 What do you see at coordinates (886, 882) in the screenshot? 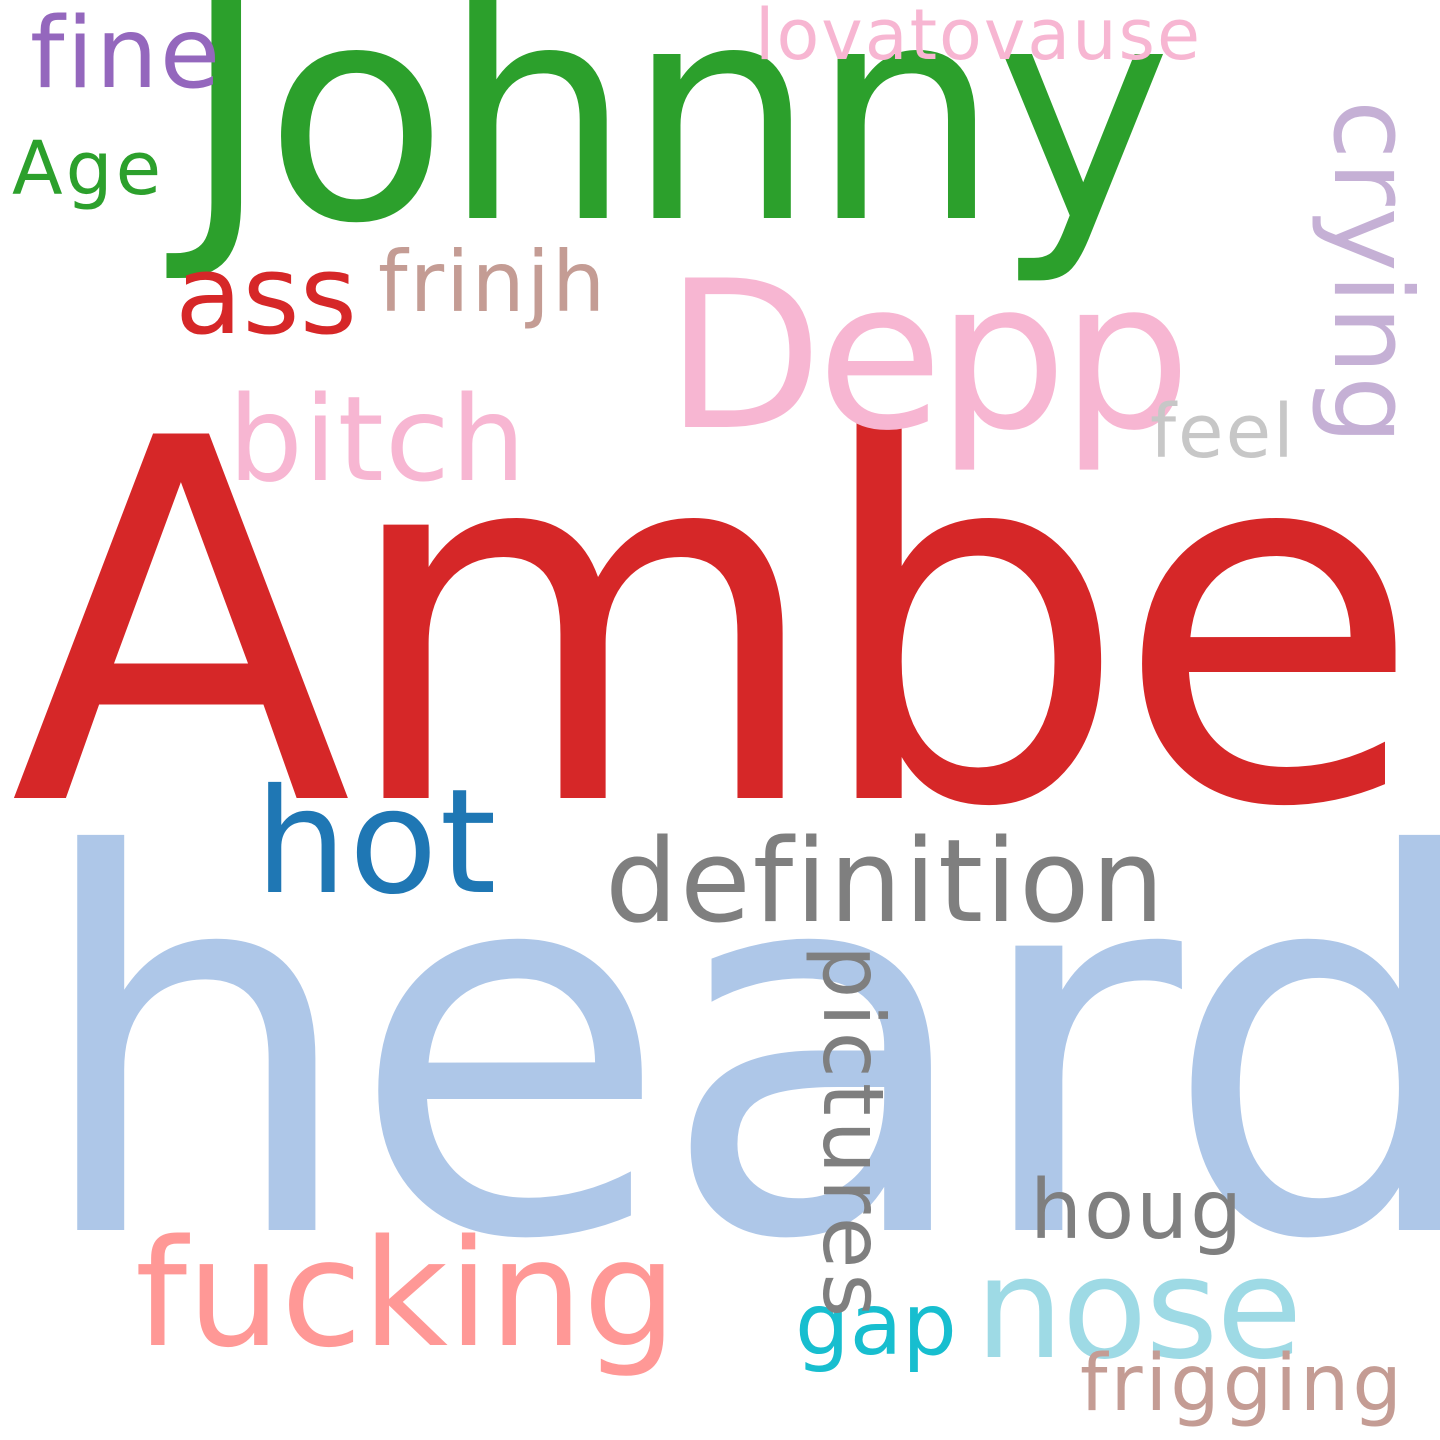
I see `word-definition: definition` at bounding box center [886, 882].